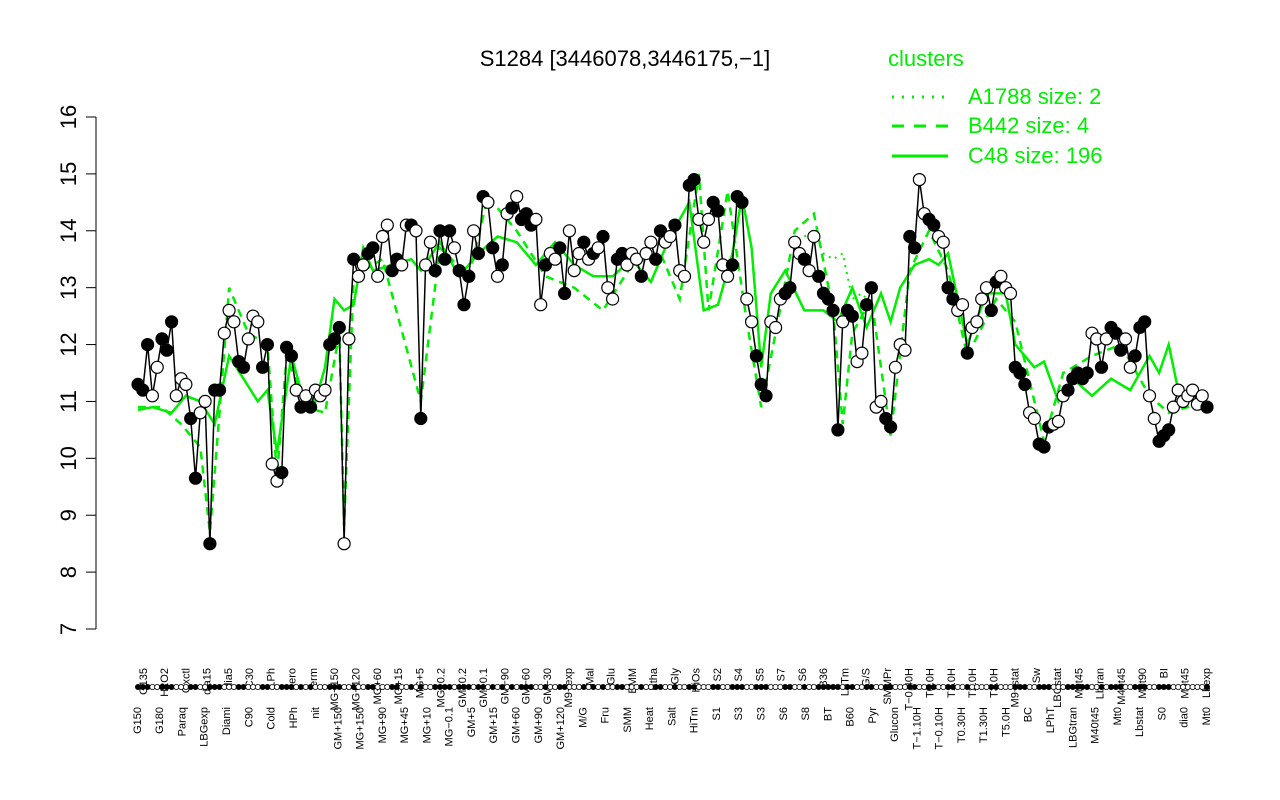 The height and width of the screenshot is (800, 1280). Describe the element at coordinates (405, 725) in the screenshot. I see `x-tick-label-lower: MG+45` at that location.